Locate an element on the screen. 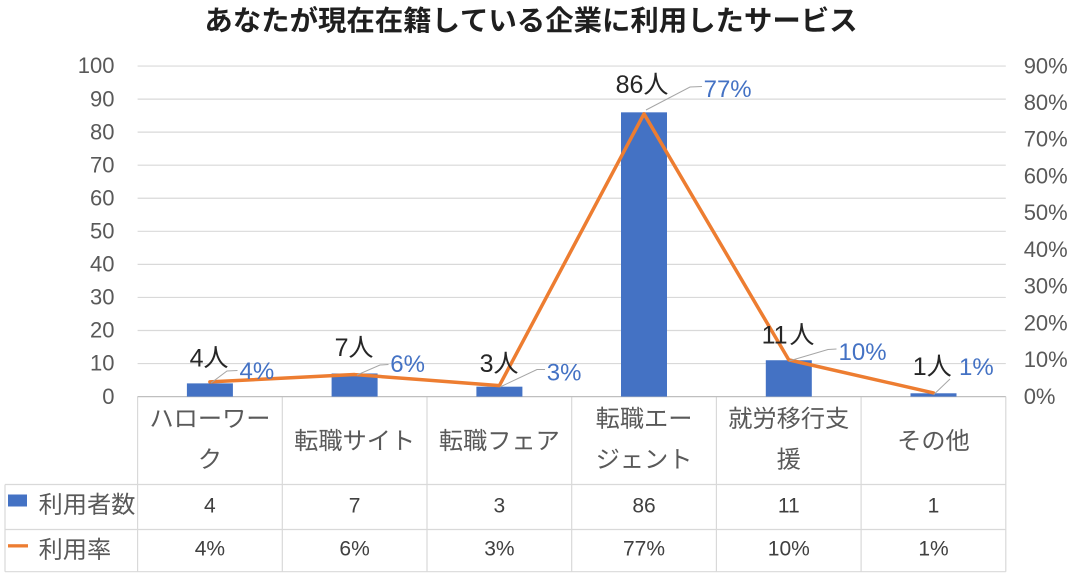 This screenshot has width=1072, height=578. svg-text: 0% is located at coordinates (1040, 396).